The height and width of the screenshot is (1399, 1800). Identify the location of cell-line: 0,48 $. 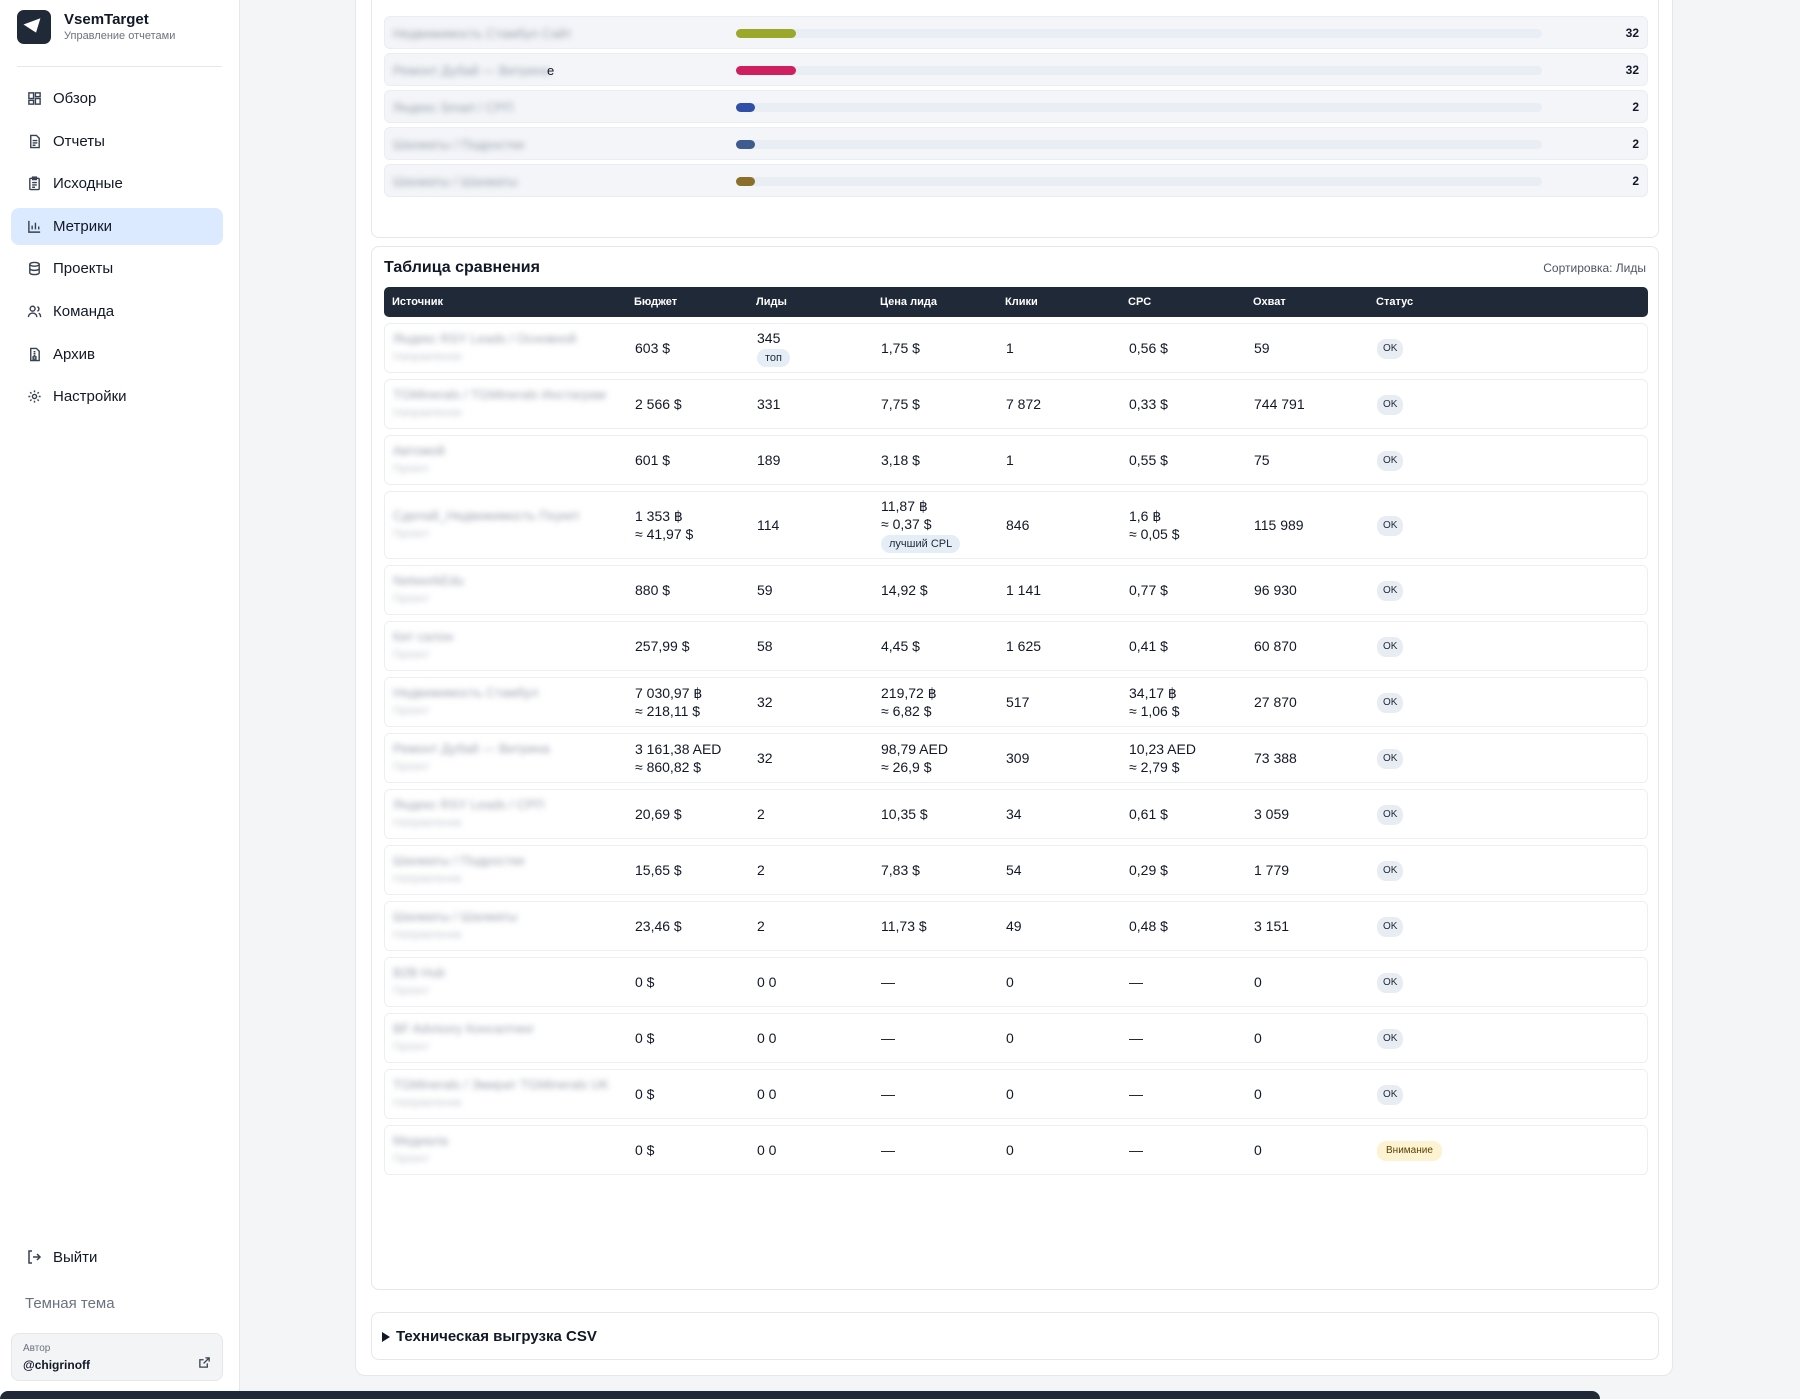
(1148, 926).